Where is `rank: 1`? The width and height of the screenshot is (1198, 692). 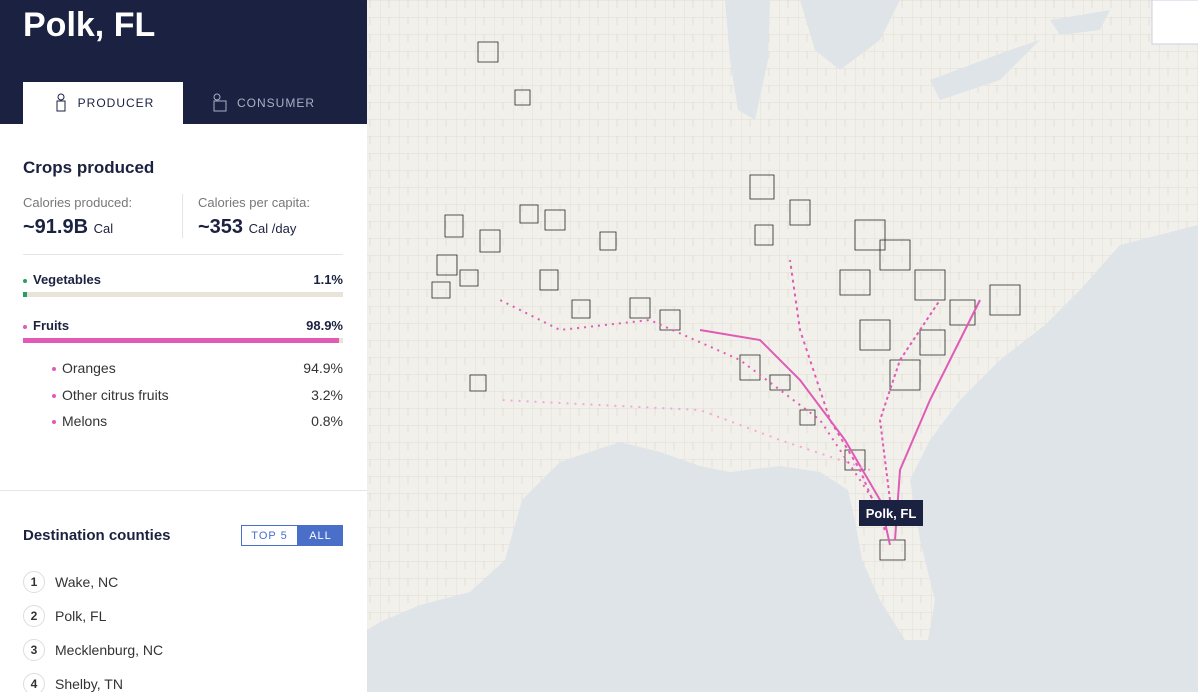
rank: 1 is located at coordinates (34, 582).